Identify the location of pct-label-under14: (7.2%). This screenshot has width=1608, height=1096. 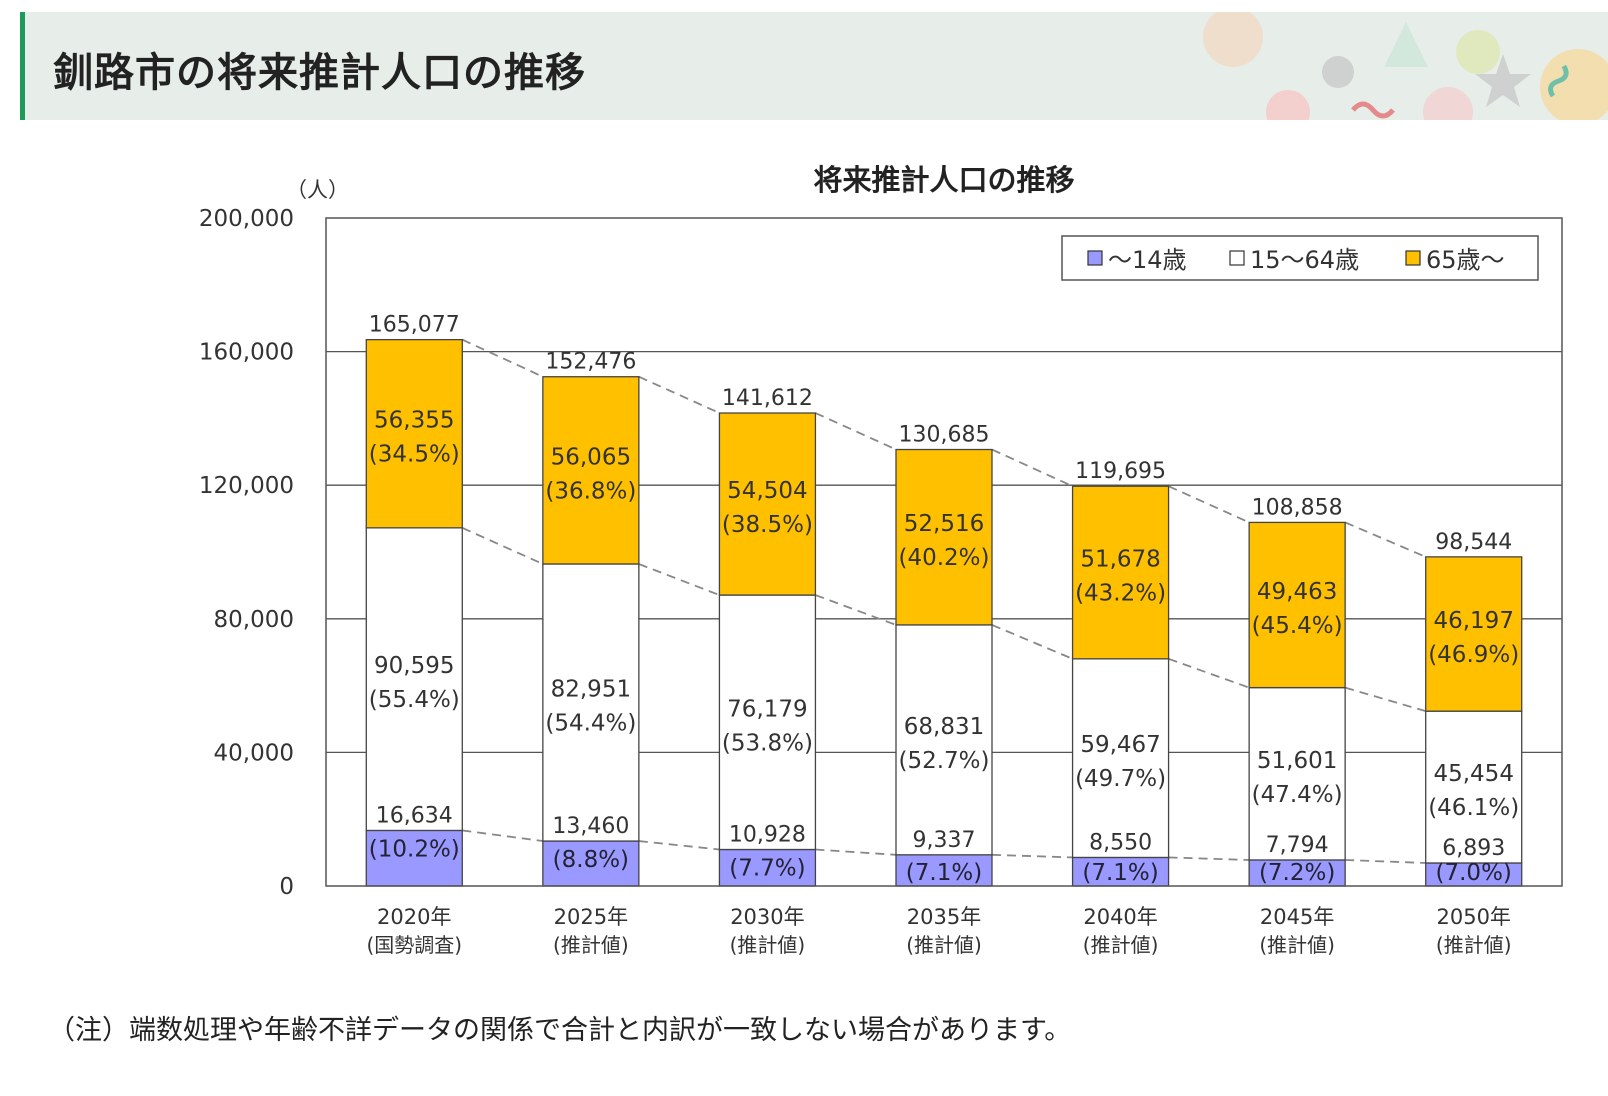
(1297, 873).